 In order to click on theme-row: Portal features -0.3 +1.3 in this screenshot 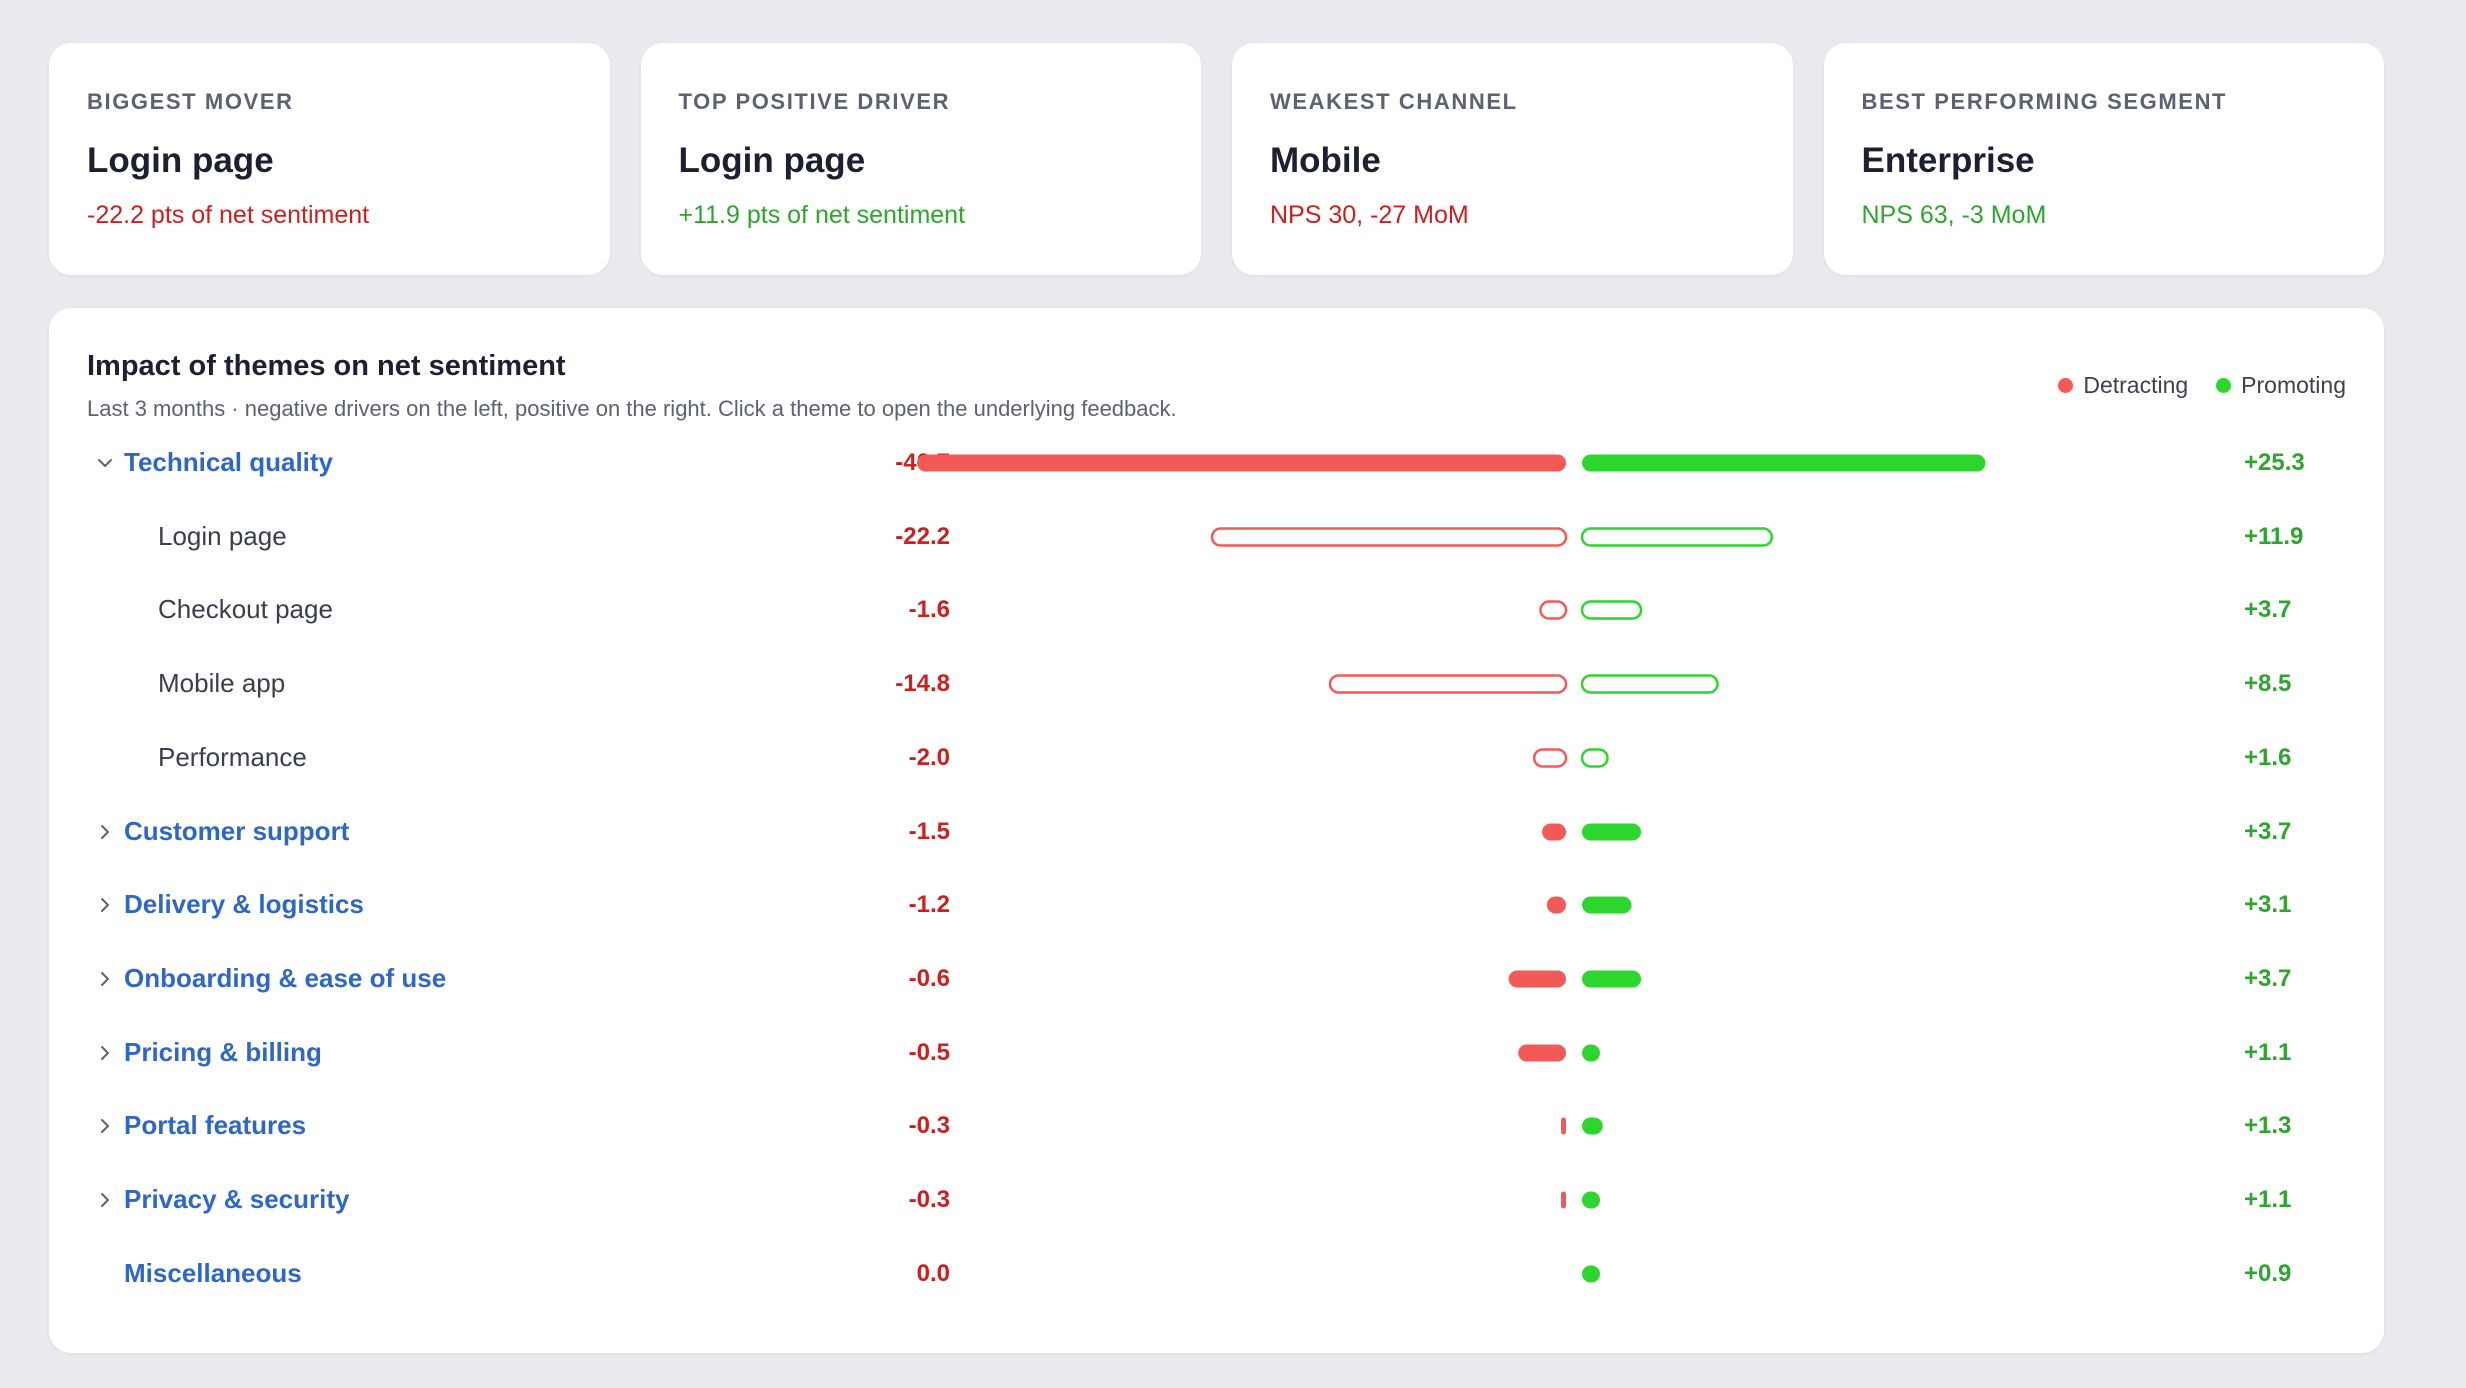, I will do `click(1216, 1127)`.